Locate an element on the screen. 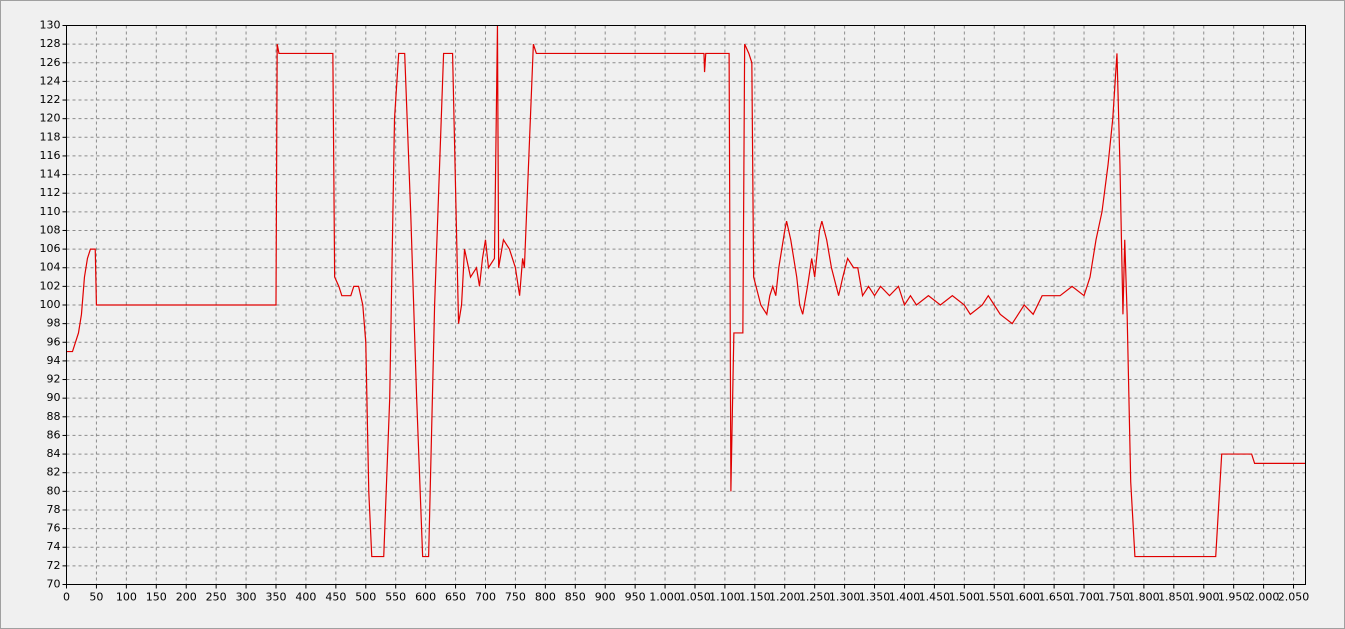 Image resolution: width=1345 pixels, height=629 pixels. x-tick-label: 1.900 is located at coordinates (1204, 597).